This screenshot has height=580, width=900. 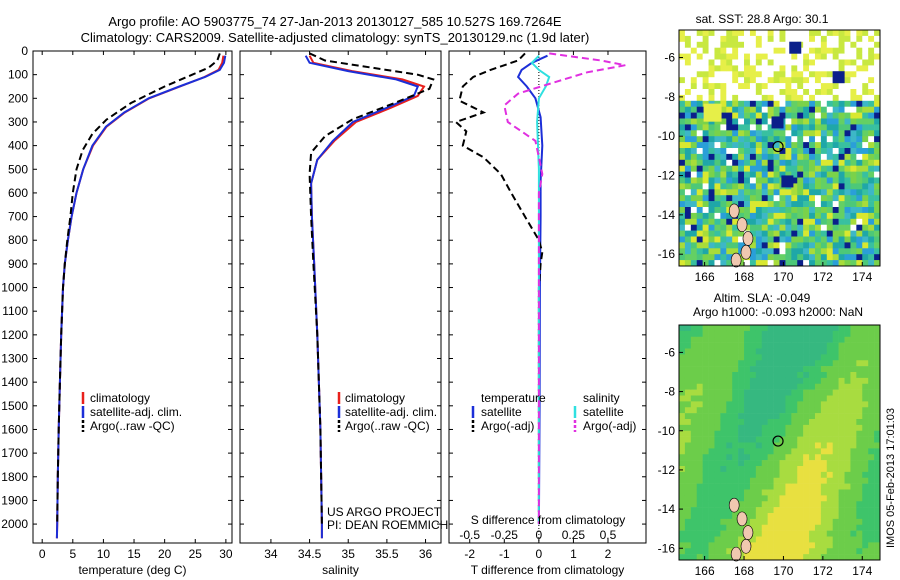 What do you see at coordinates (134, 554) in the screenshot?
I see `x-tick-label: 15` at bounding box center [134, 554].